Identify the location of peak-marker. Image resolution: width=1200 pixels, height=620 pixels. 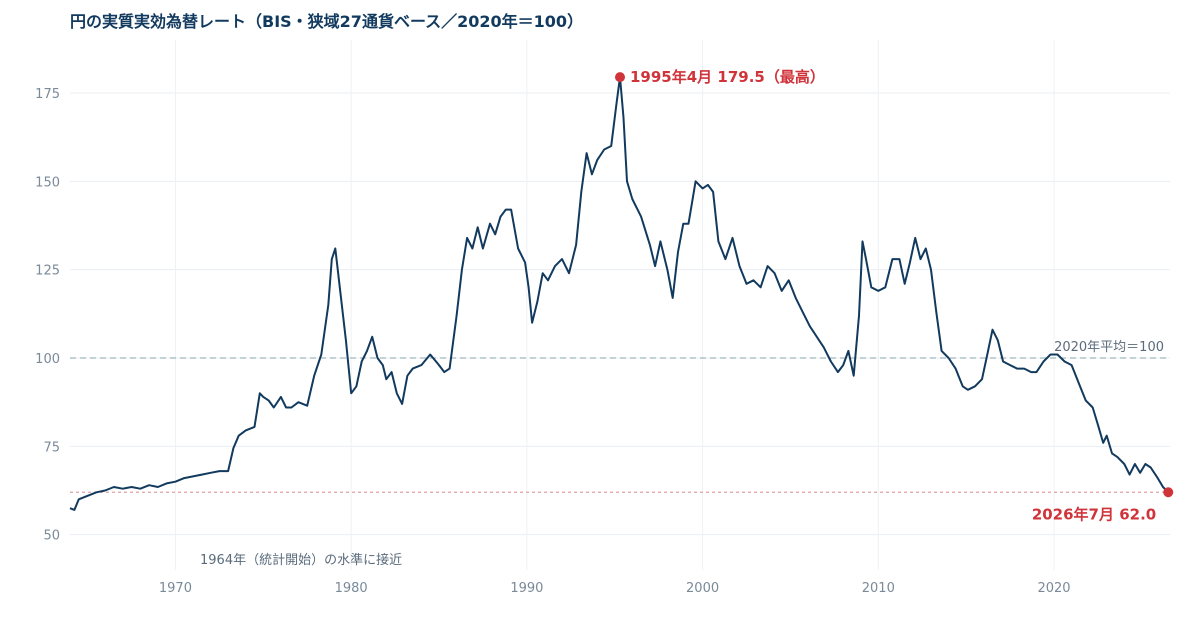
(620, 77).